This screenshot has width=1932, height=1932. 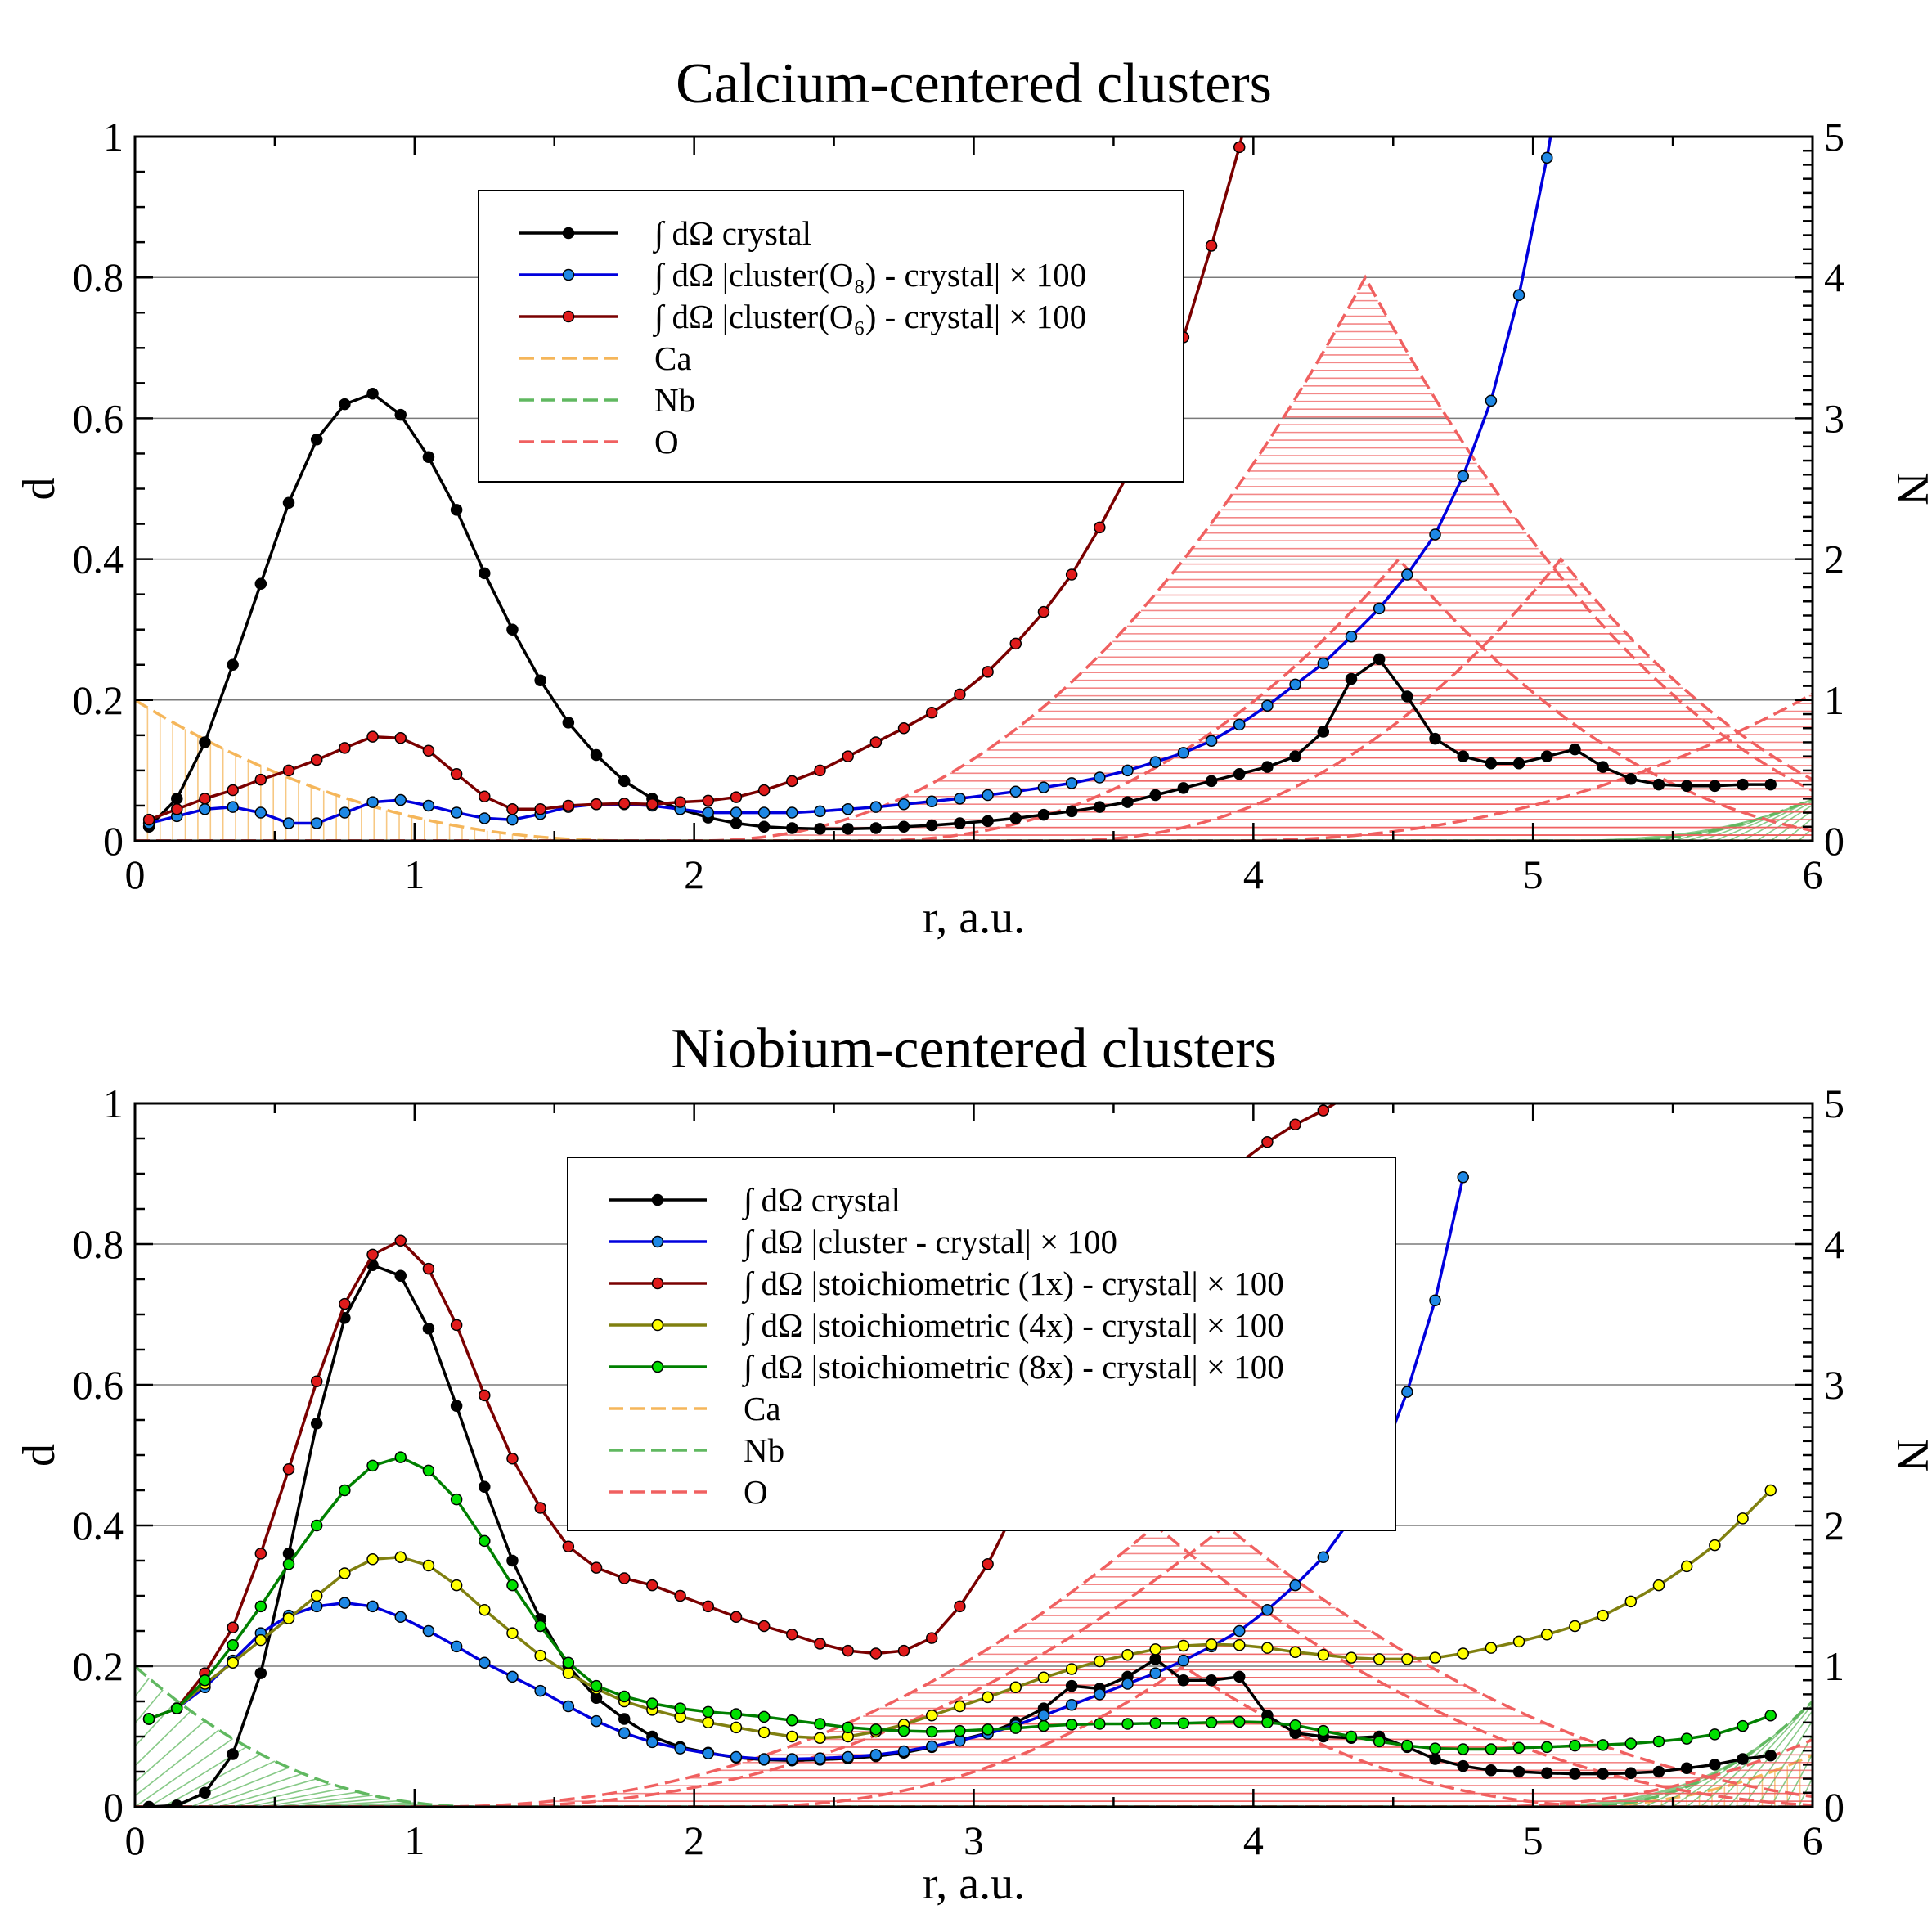 What do you see at coordinates (415, 1840) in the screenshot?
I see `x-tick-label: 1` at bounding box center [415, 1840].